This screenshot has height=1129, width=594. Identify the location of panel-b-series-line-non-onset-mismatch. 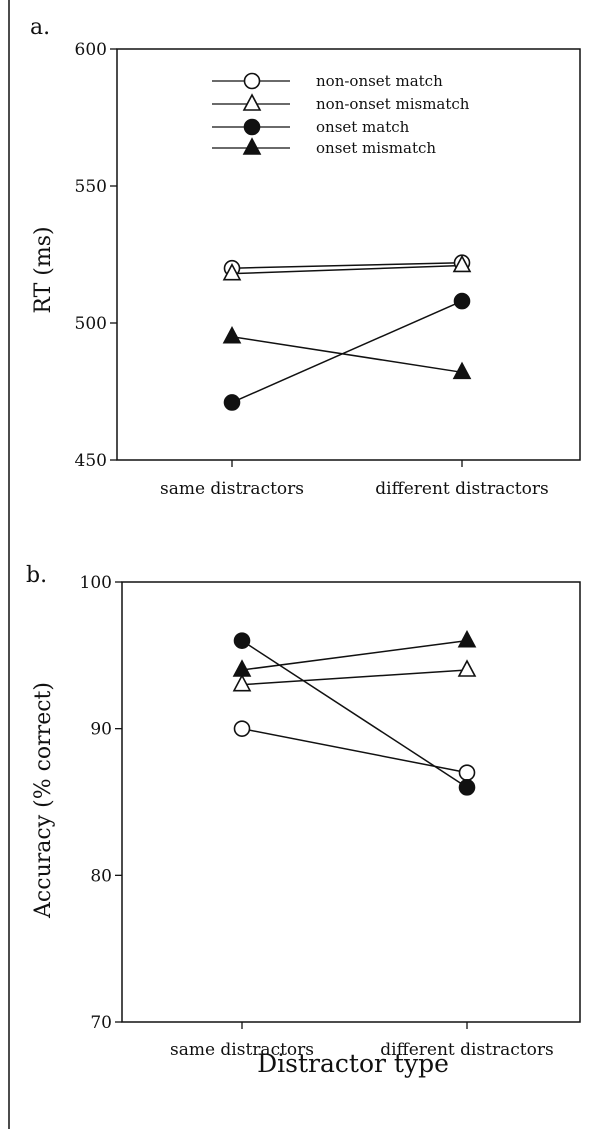
(354, 677).